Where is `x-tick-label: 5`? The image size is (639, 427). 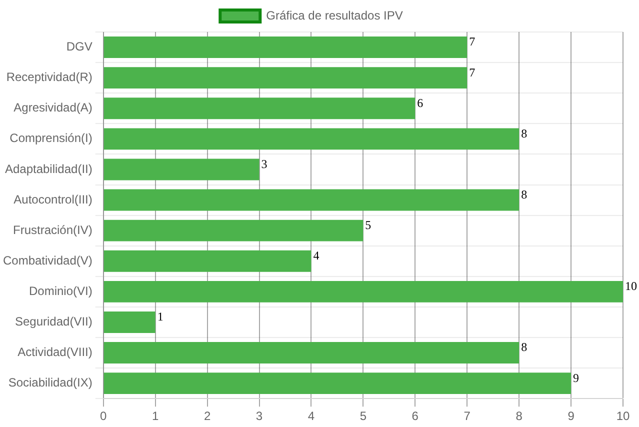 x-tick-label: 5 is located at coordinates (363, 416).